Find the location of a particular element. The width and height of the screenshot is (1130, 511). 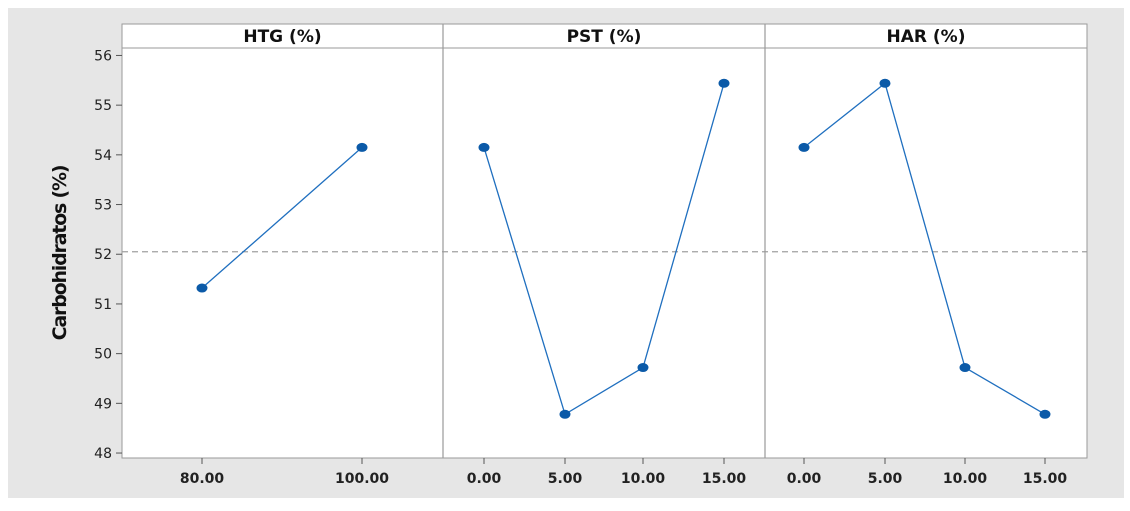

y-tick-label: 52 is located at coordinates (103, 255).